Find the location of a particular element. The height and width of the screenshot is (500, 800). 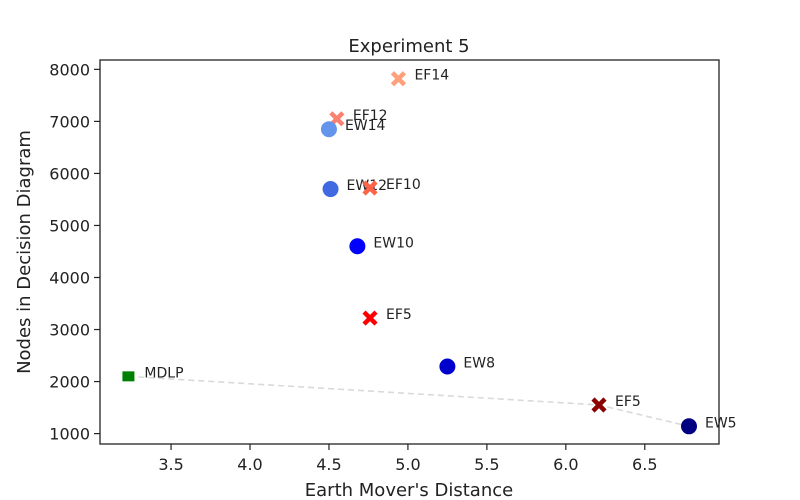

x-tick-label: 6.0 is located at coordinates (565, 464).